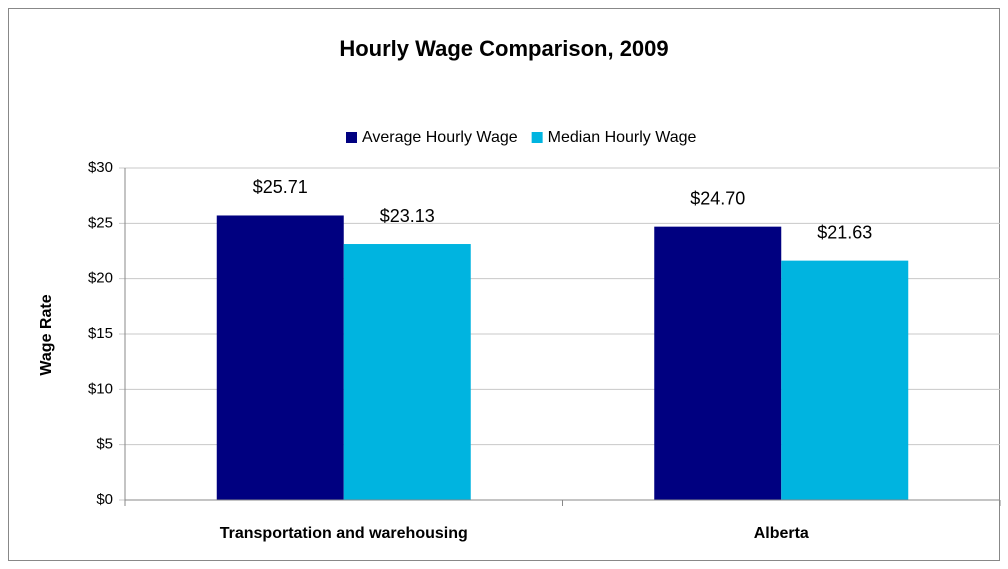  What do you see at coordinates (717, 198) in the screenshot?
I see `value-label: $24.70` at bounding box center [717, 198].